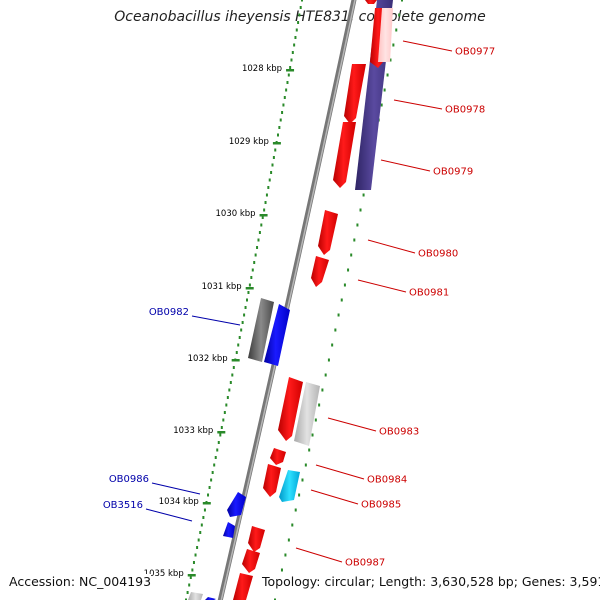 This screenshot has height=600, width=600. What do you see at coordinates (261, 330) in the screenshot?
I see `gene-grey-ob0982` at bounding box center [261, 330].